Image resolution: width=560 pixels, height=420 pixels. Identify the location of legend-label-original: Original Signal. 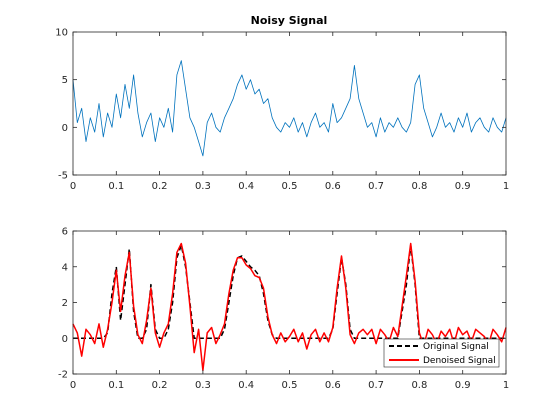
(456, 347).